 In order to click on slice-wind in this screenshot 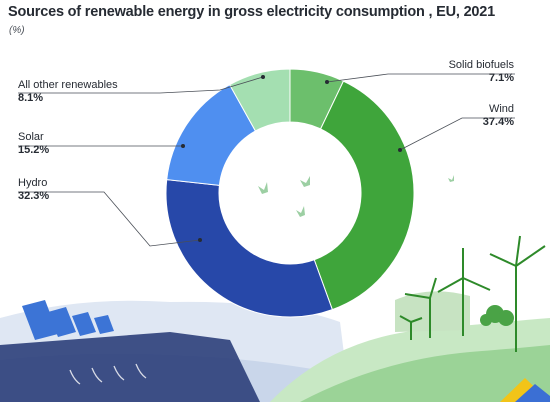, I will do `click(364, 195)`.